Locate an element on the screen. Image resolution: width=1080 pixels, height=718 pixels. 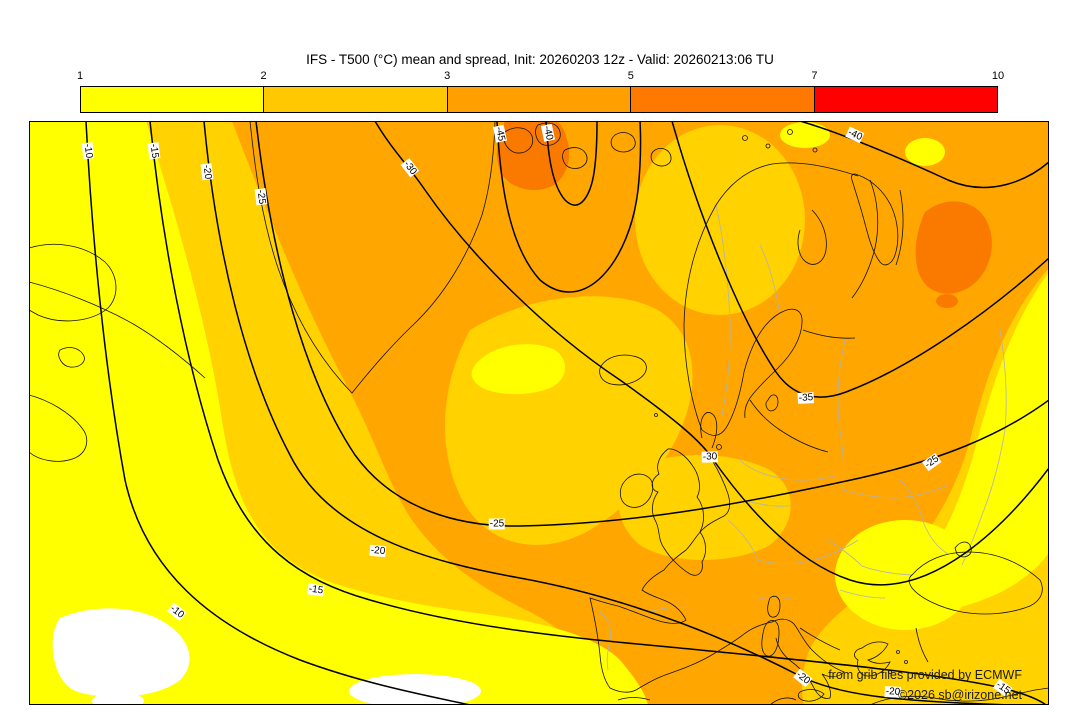
contour-label--25-11: -25 is located at coordinates (497, 524).